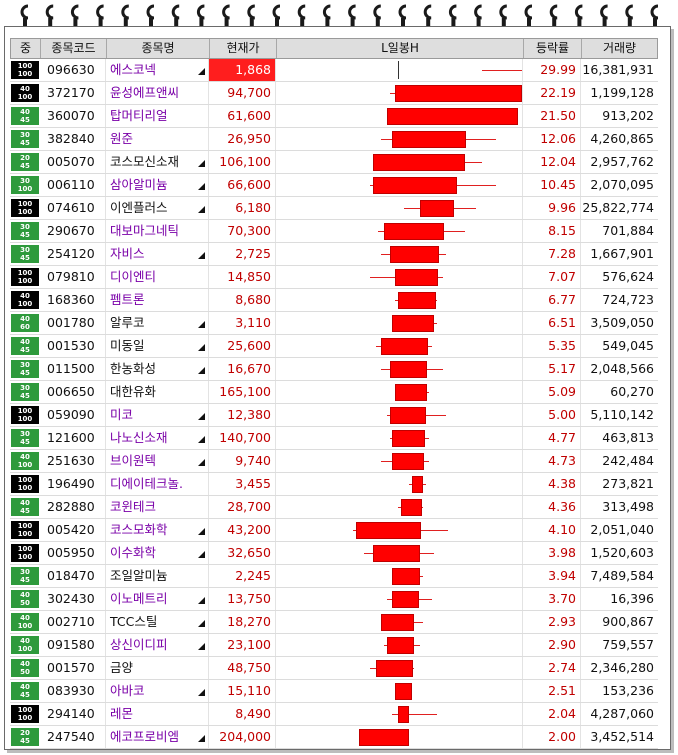 Image resolution: width=678 pixels, height=755 pixels. Describe the element at coordinates (25, 553) in the screenshot. I see `margin-badge: 100 100` at that location.